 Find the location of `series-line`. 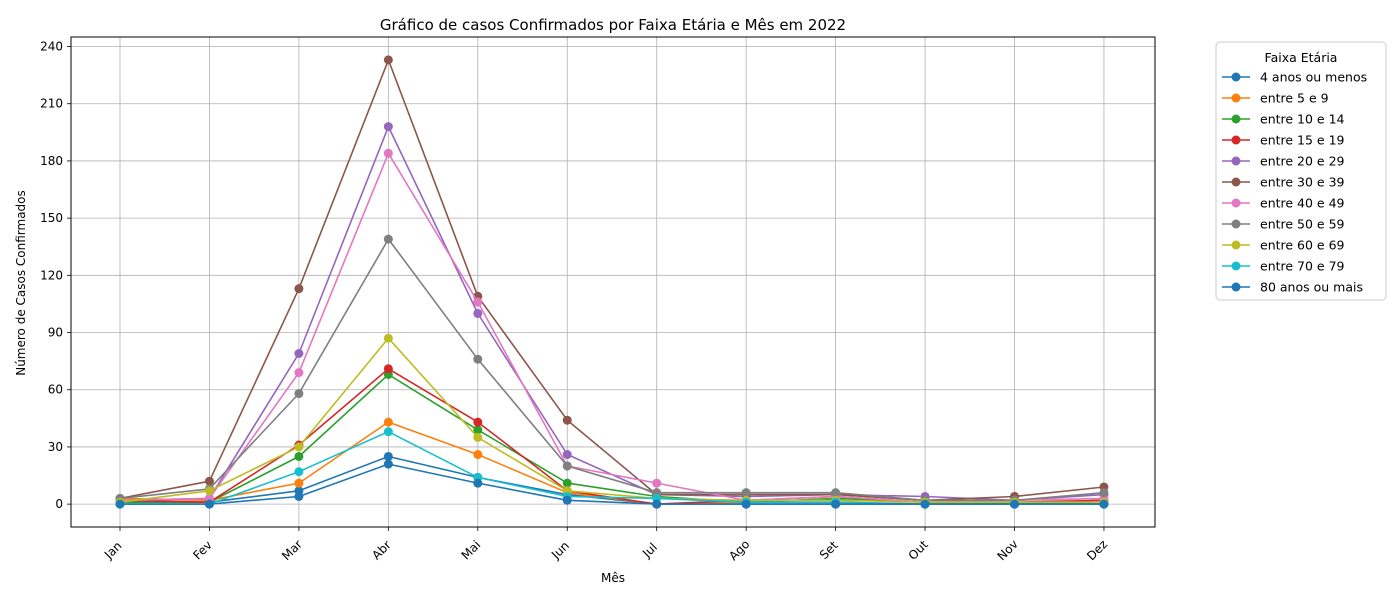

series-line is located at coordinates (612, 467).